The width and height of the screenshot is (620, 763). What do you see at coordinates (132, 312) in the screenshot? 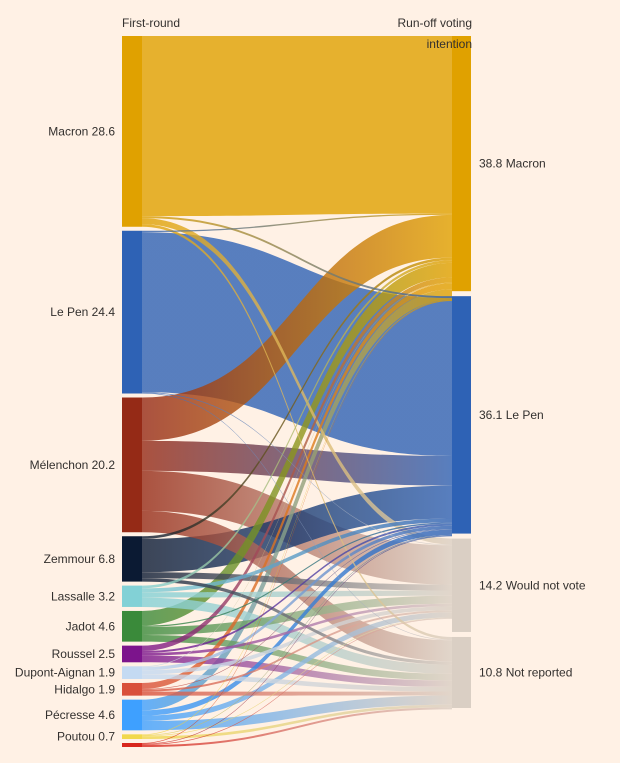
I see `source-node-le-pen` at bounding box center [132, 312].